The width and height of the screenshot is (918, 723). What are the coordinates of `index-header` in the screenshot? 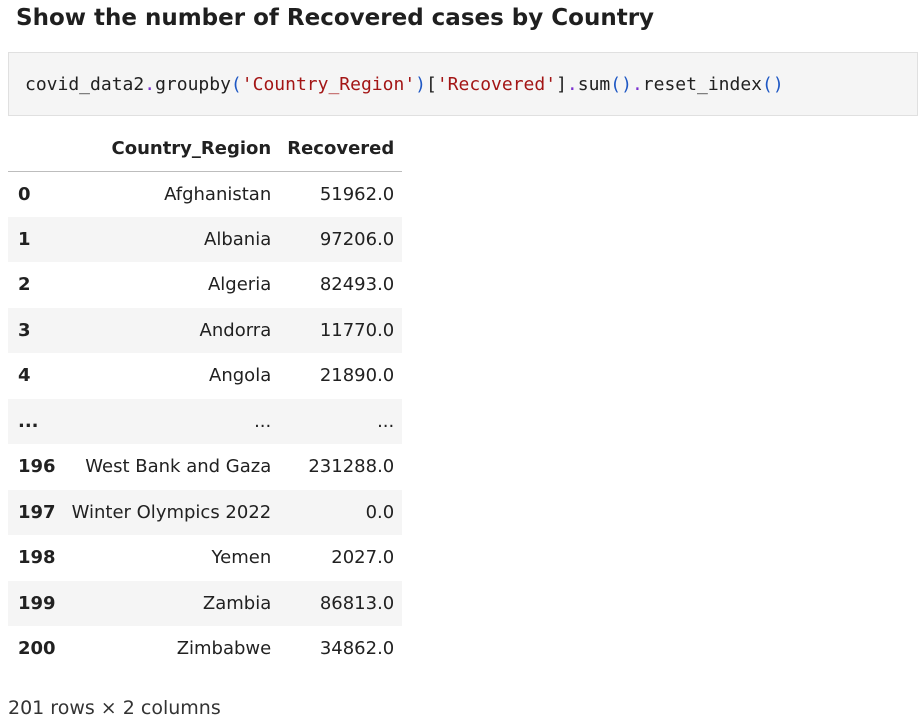 It's located at (36, 149).